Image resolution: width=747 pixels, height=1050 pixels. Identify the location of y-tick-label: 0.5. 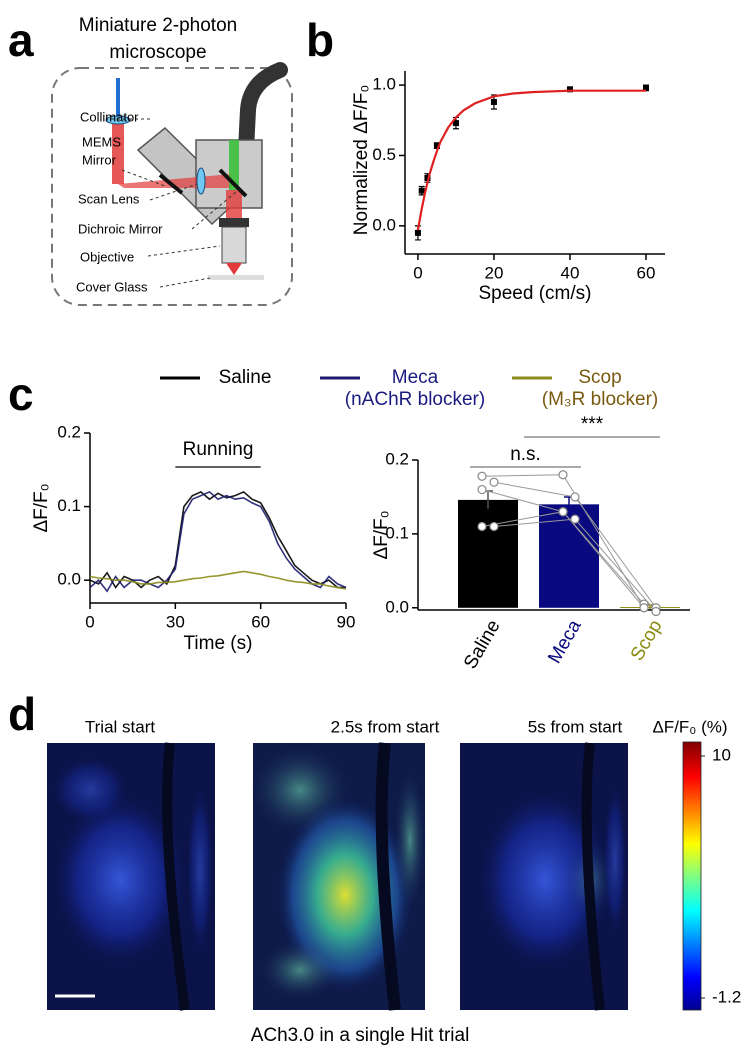
(384, 154).